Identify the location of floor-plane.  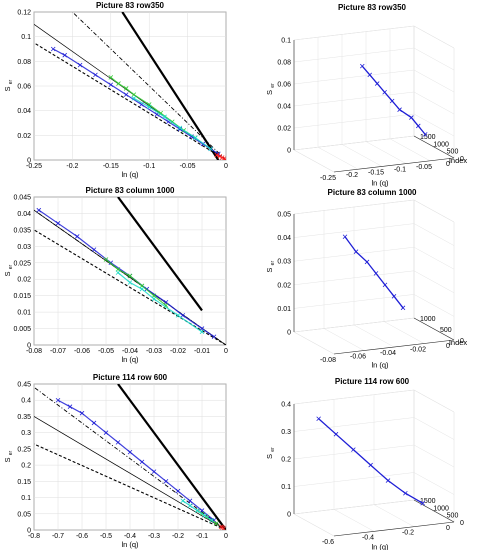
(374, 518).